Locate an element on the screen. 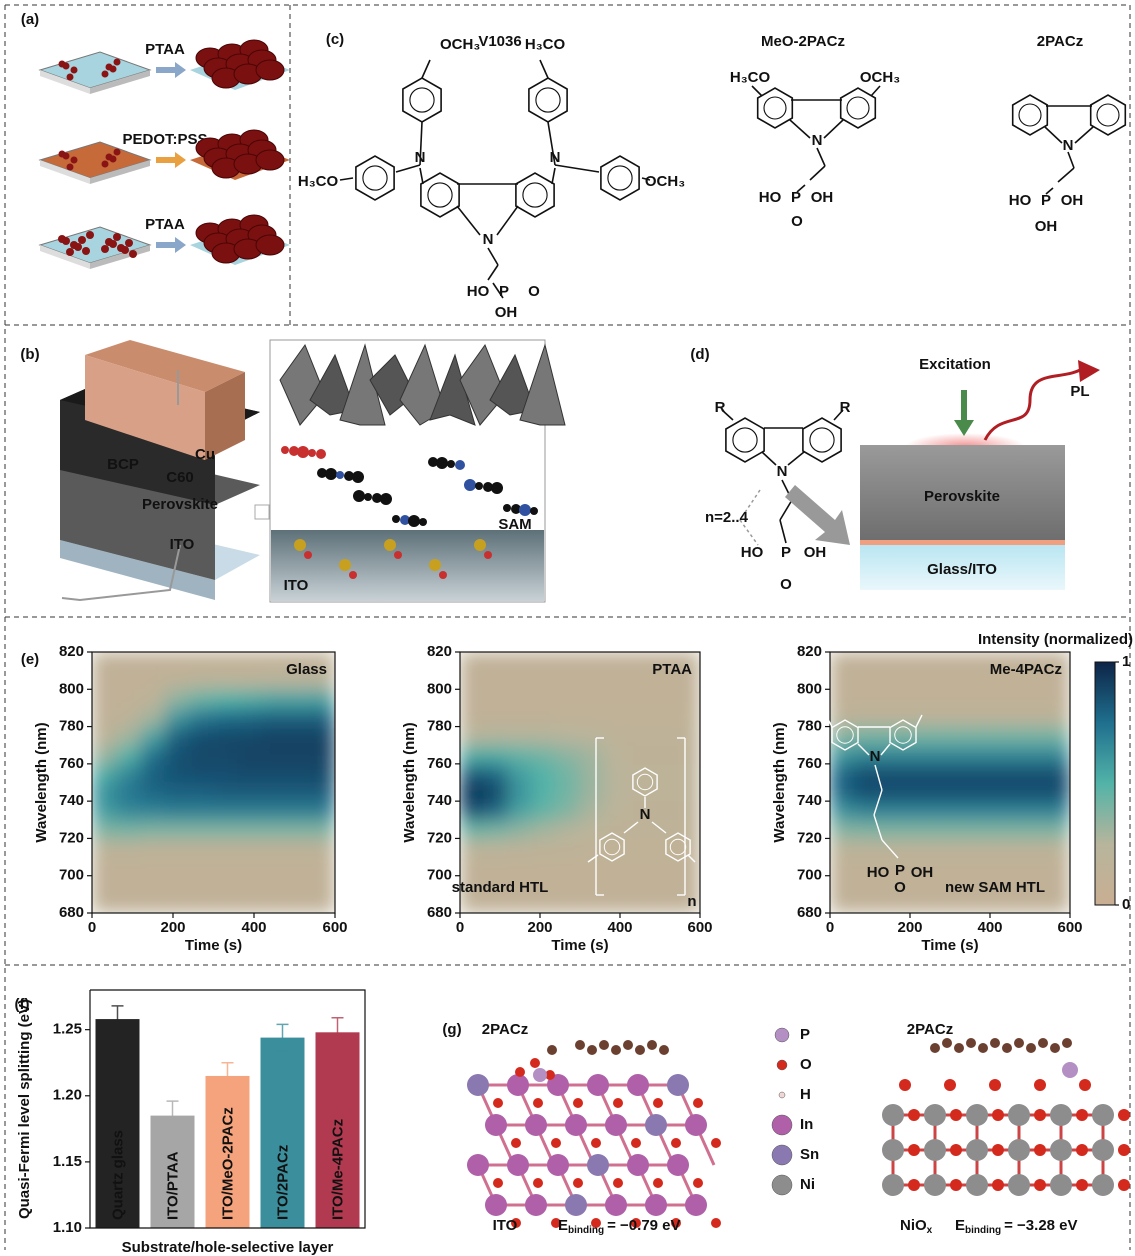 Image resolution: width=1135 pixels, height=1256 pixels. plot-frame is located at coordinates (950, 782).